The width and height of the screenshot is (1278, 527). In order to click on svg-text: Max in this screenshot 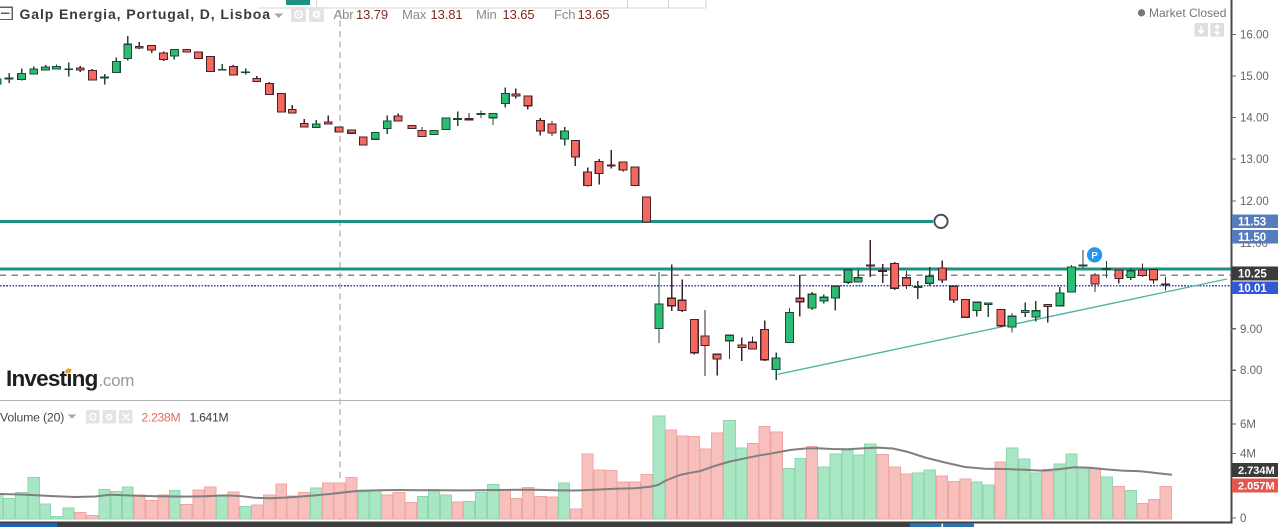, I will do `click(414, 14)`.